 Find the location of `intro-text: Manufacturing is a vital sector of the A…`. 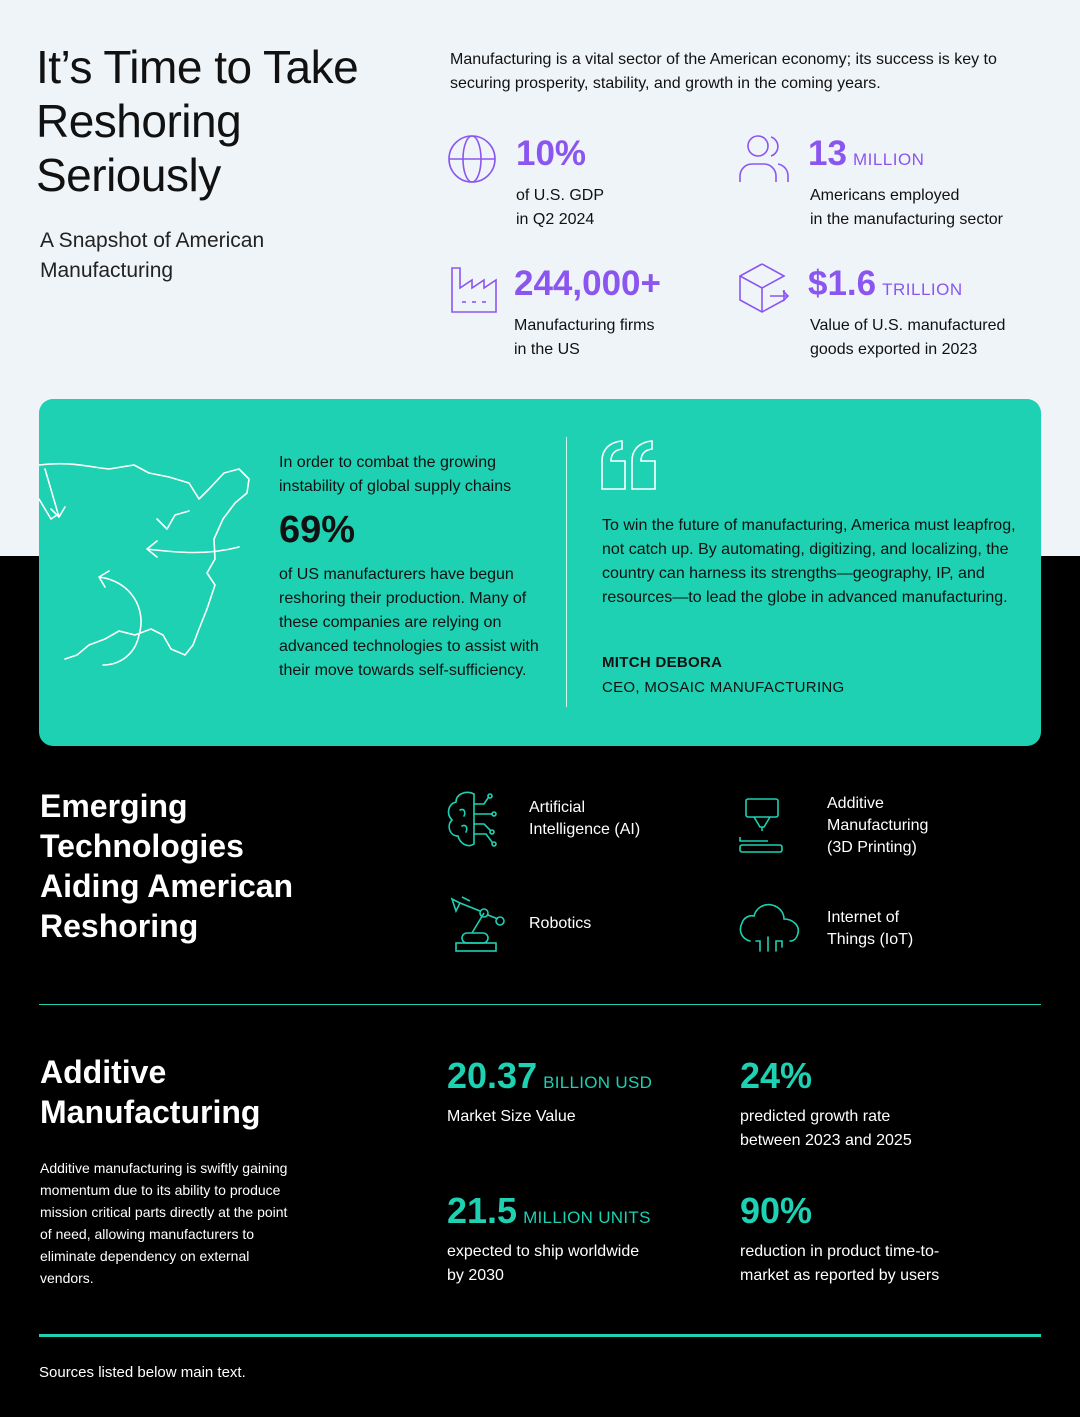

intro-text: Manufacturing is a vital sector of the A… is located at coordinates (723, 71).